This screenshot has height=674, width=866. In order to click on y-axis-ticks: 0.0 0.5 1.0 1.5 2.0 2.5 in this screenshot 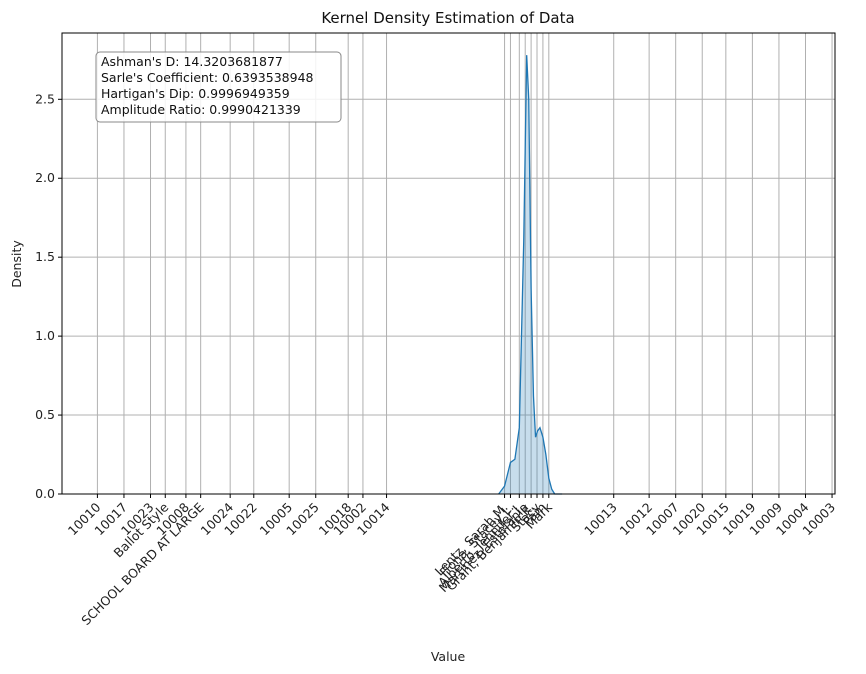, I will do `click(48, 296)`.